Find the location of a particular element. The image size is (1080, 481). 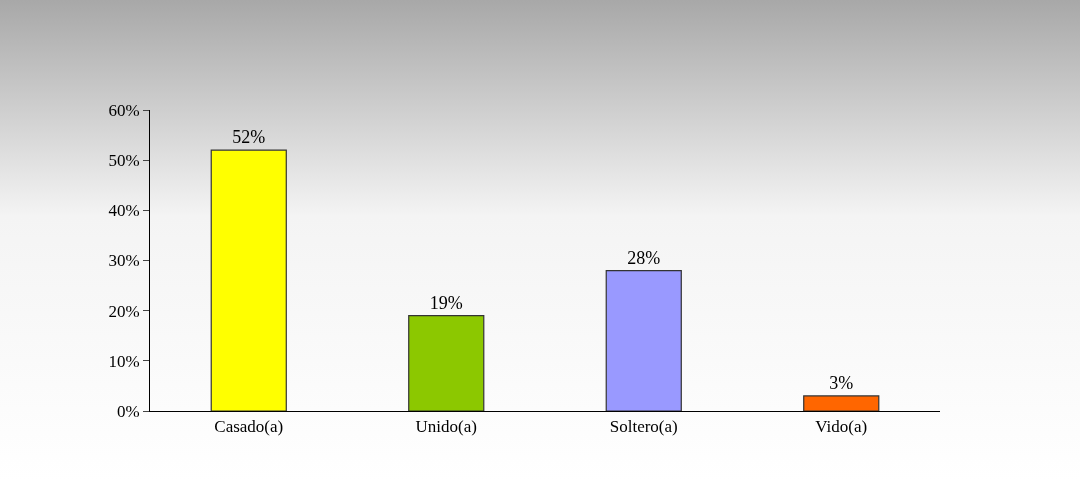

y-tick-label: 50% is located at coordinates (124, 161).